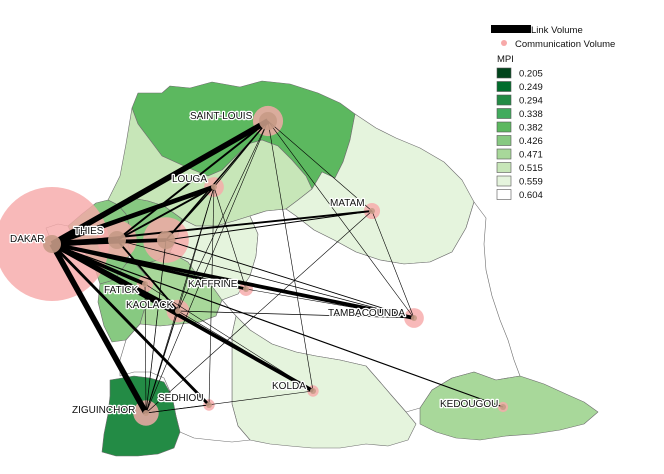  Describe the element at coordinates (557, 30) in the screenshot. I see `link-volume-legend-label: Link Volume` at that location.